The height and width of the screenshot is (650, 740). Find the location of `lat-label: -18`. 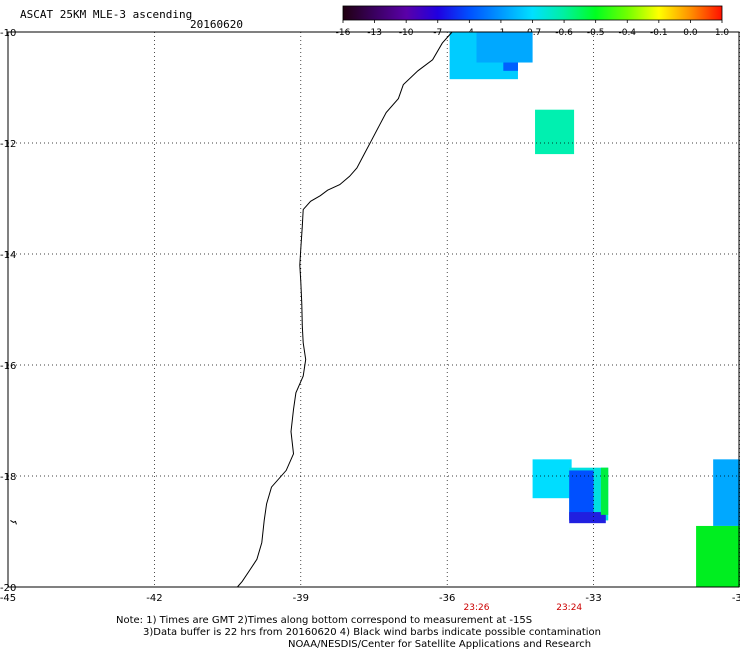

lat-label: -18 is located at coordinates (8, 477).